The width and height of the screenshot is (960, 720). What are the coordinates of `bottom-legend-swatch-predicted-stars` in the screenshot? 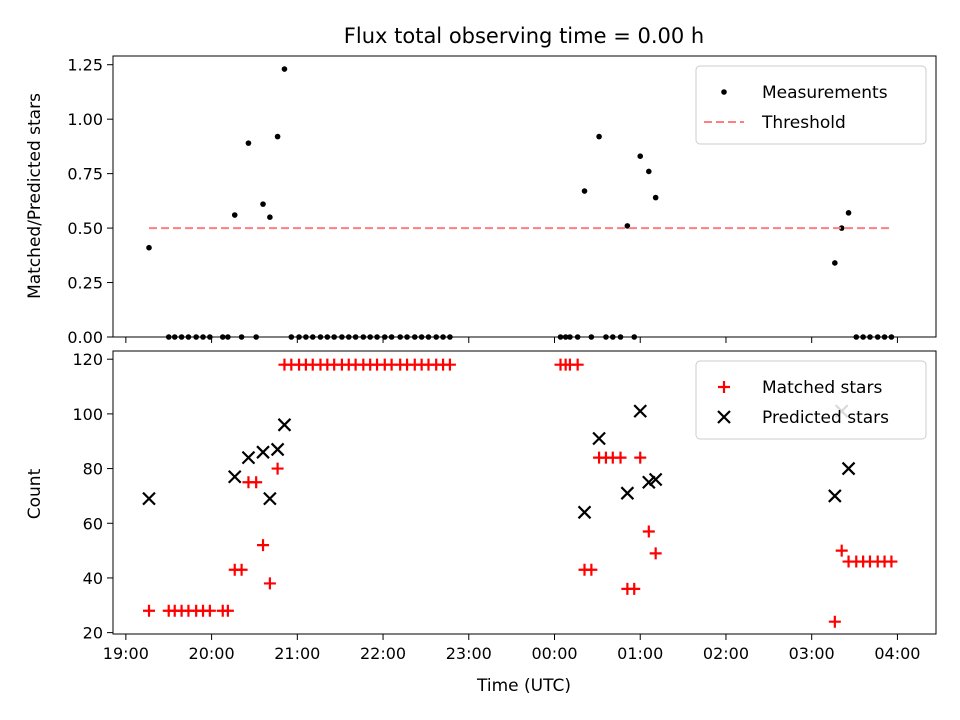 It's located at (724, 417).